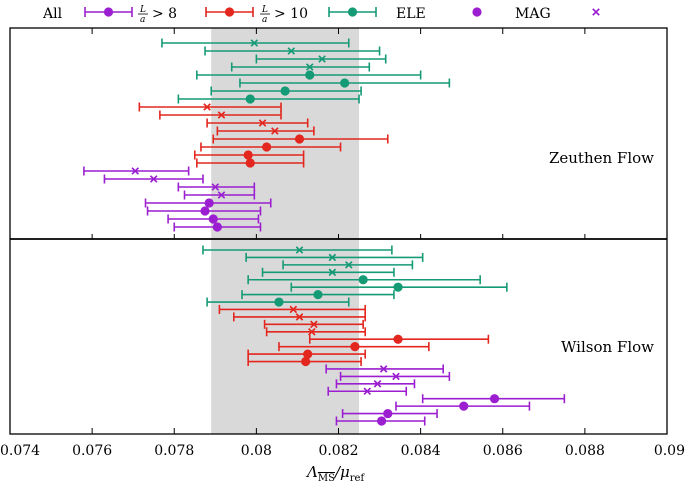 This screenshot has height=484, width=685. I want to click on x-axis-label-ref: ref, so click(358, 478).